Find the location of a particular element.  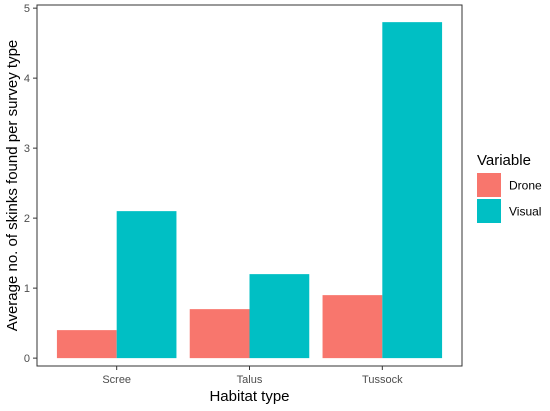

bar-visual-tussock is located at coordinates (412, 190).